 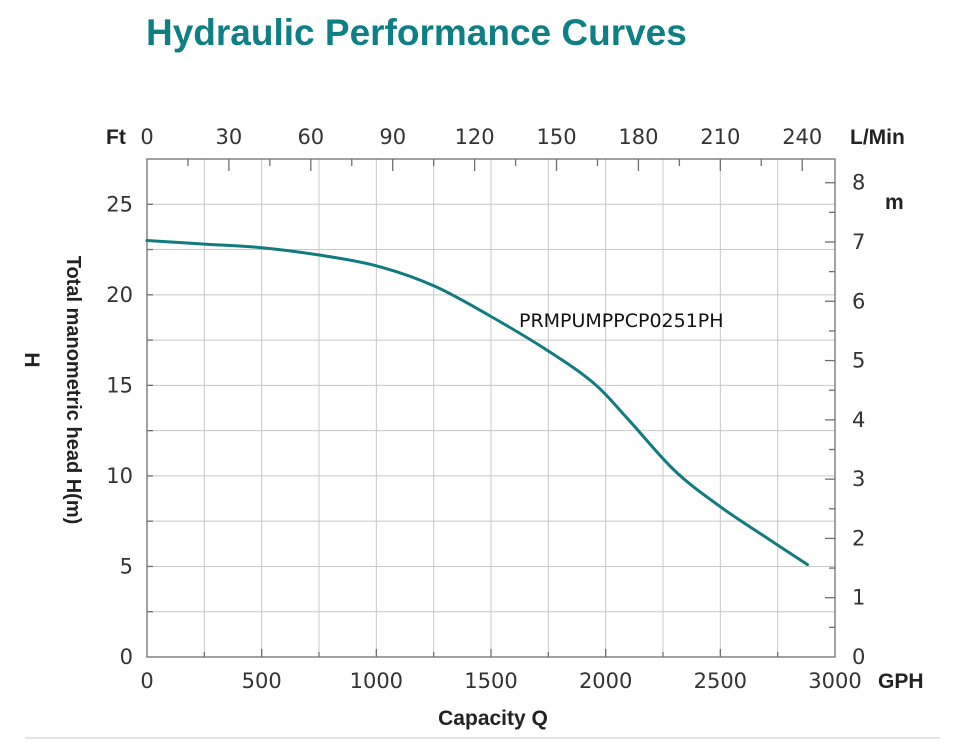 I want to click on y-axis-label: Total manometric head H(m), so click(x=73, y=390).